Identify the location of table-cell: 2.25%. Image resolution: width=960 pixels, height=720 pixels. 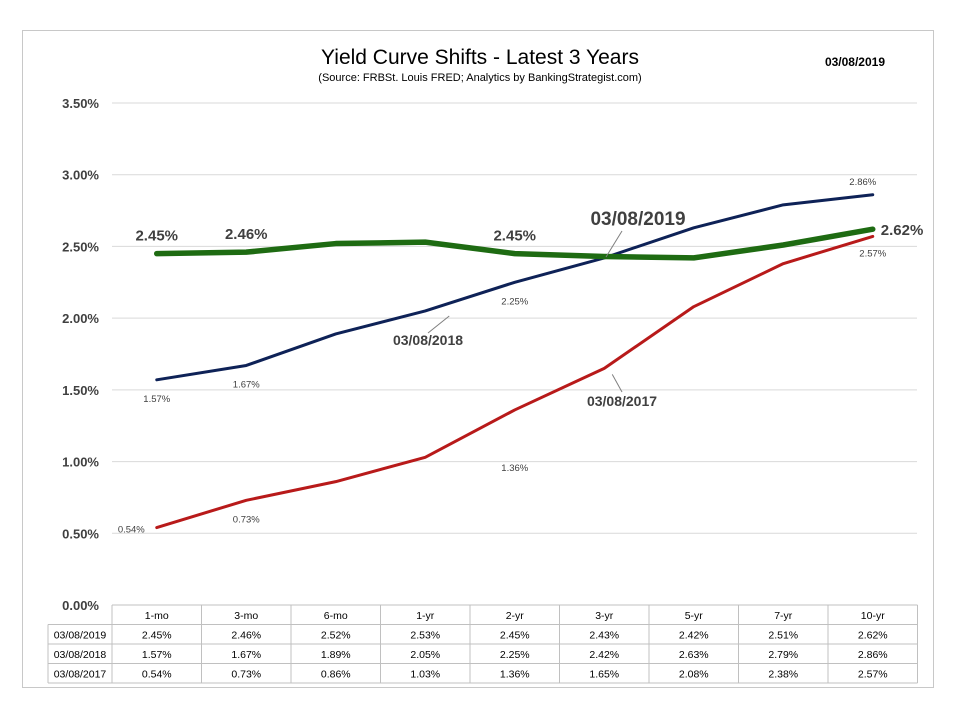
(515, 655).